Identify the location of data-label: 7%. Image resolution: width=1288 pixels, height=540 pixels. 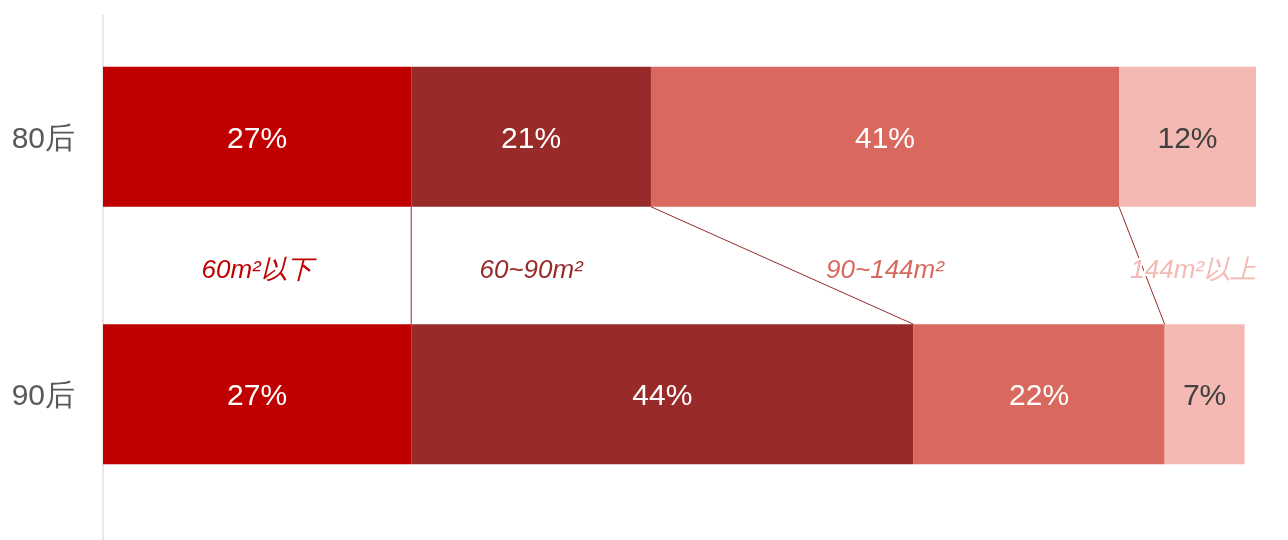
(1204, 395).